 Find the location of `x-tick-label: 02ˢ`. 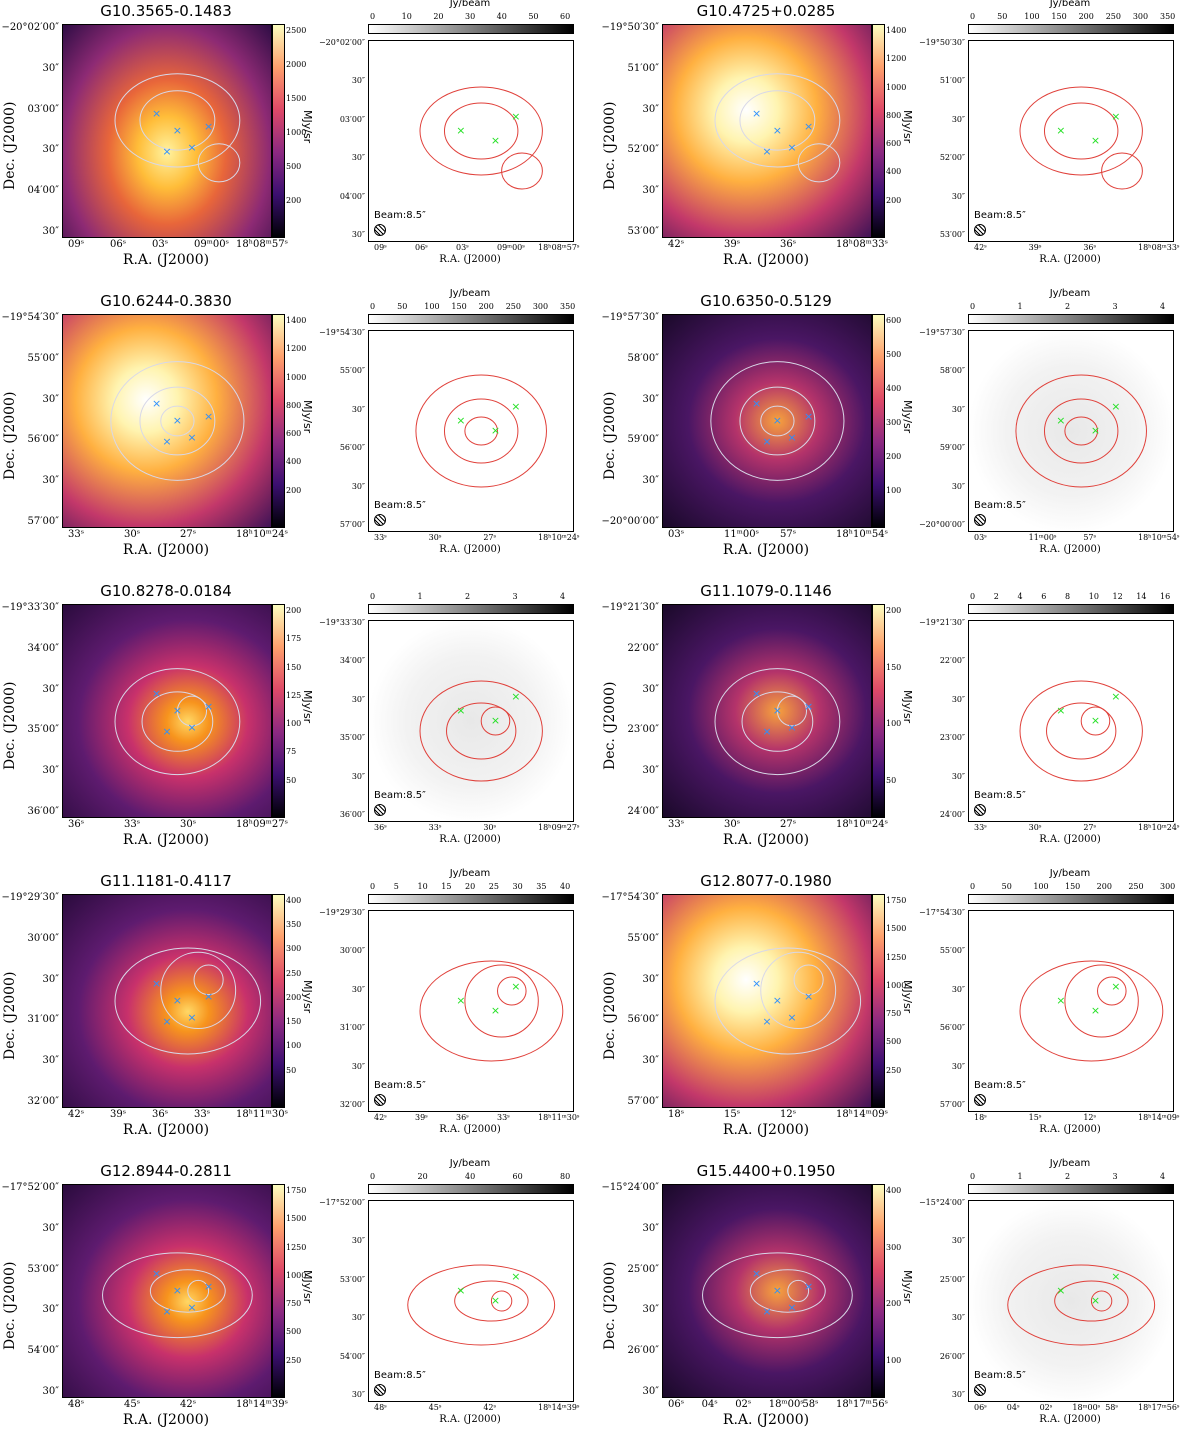

x-tick-label: 02ˢ is located at coordinates (743, 1404).